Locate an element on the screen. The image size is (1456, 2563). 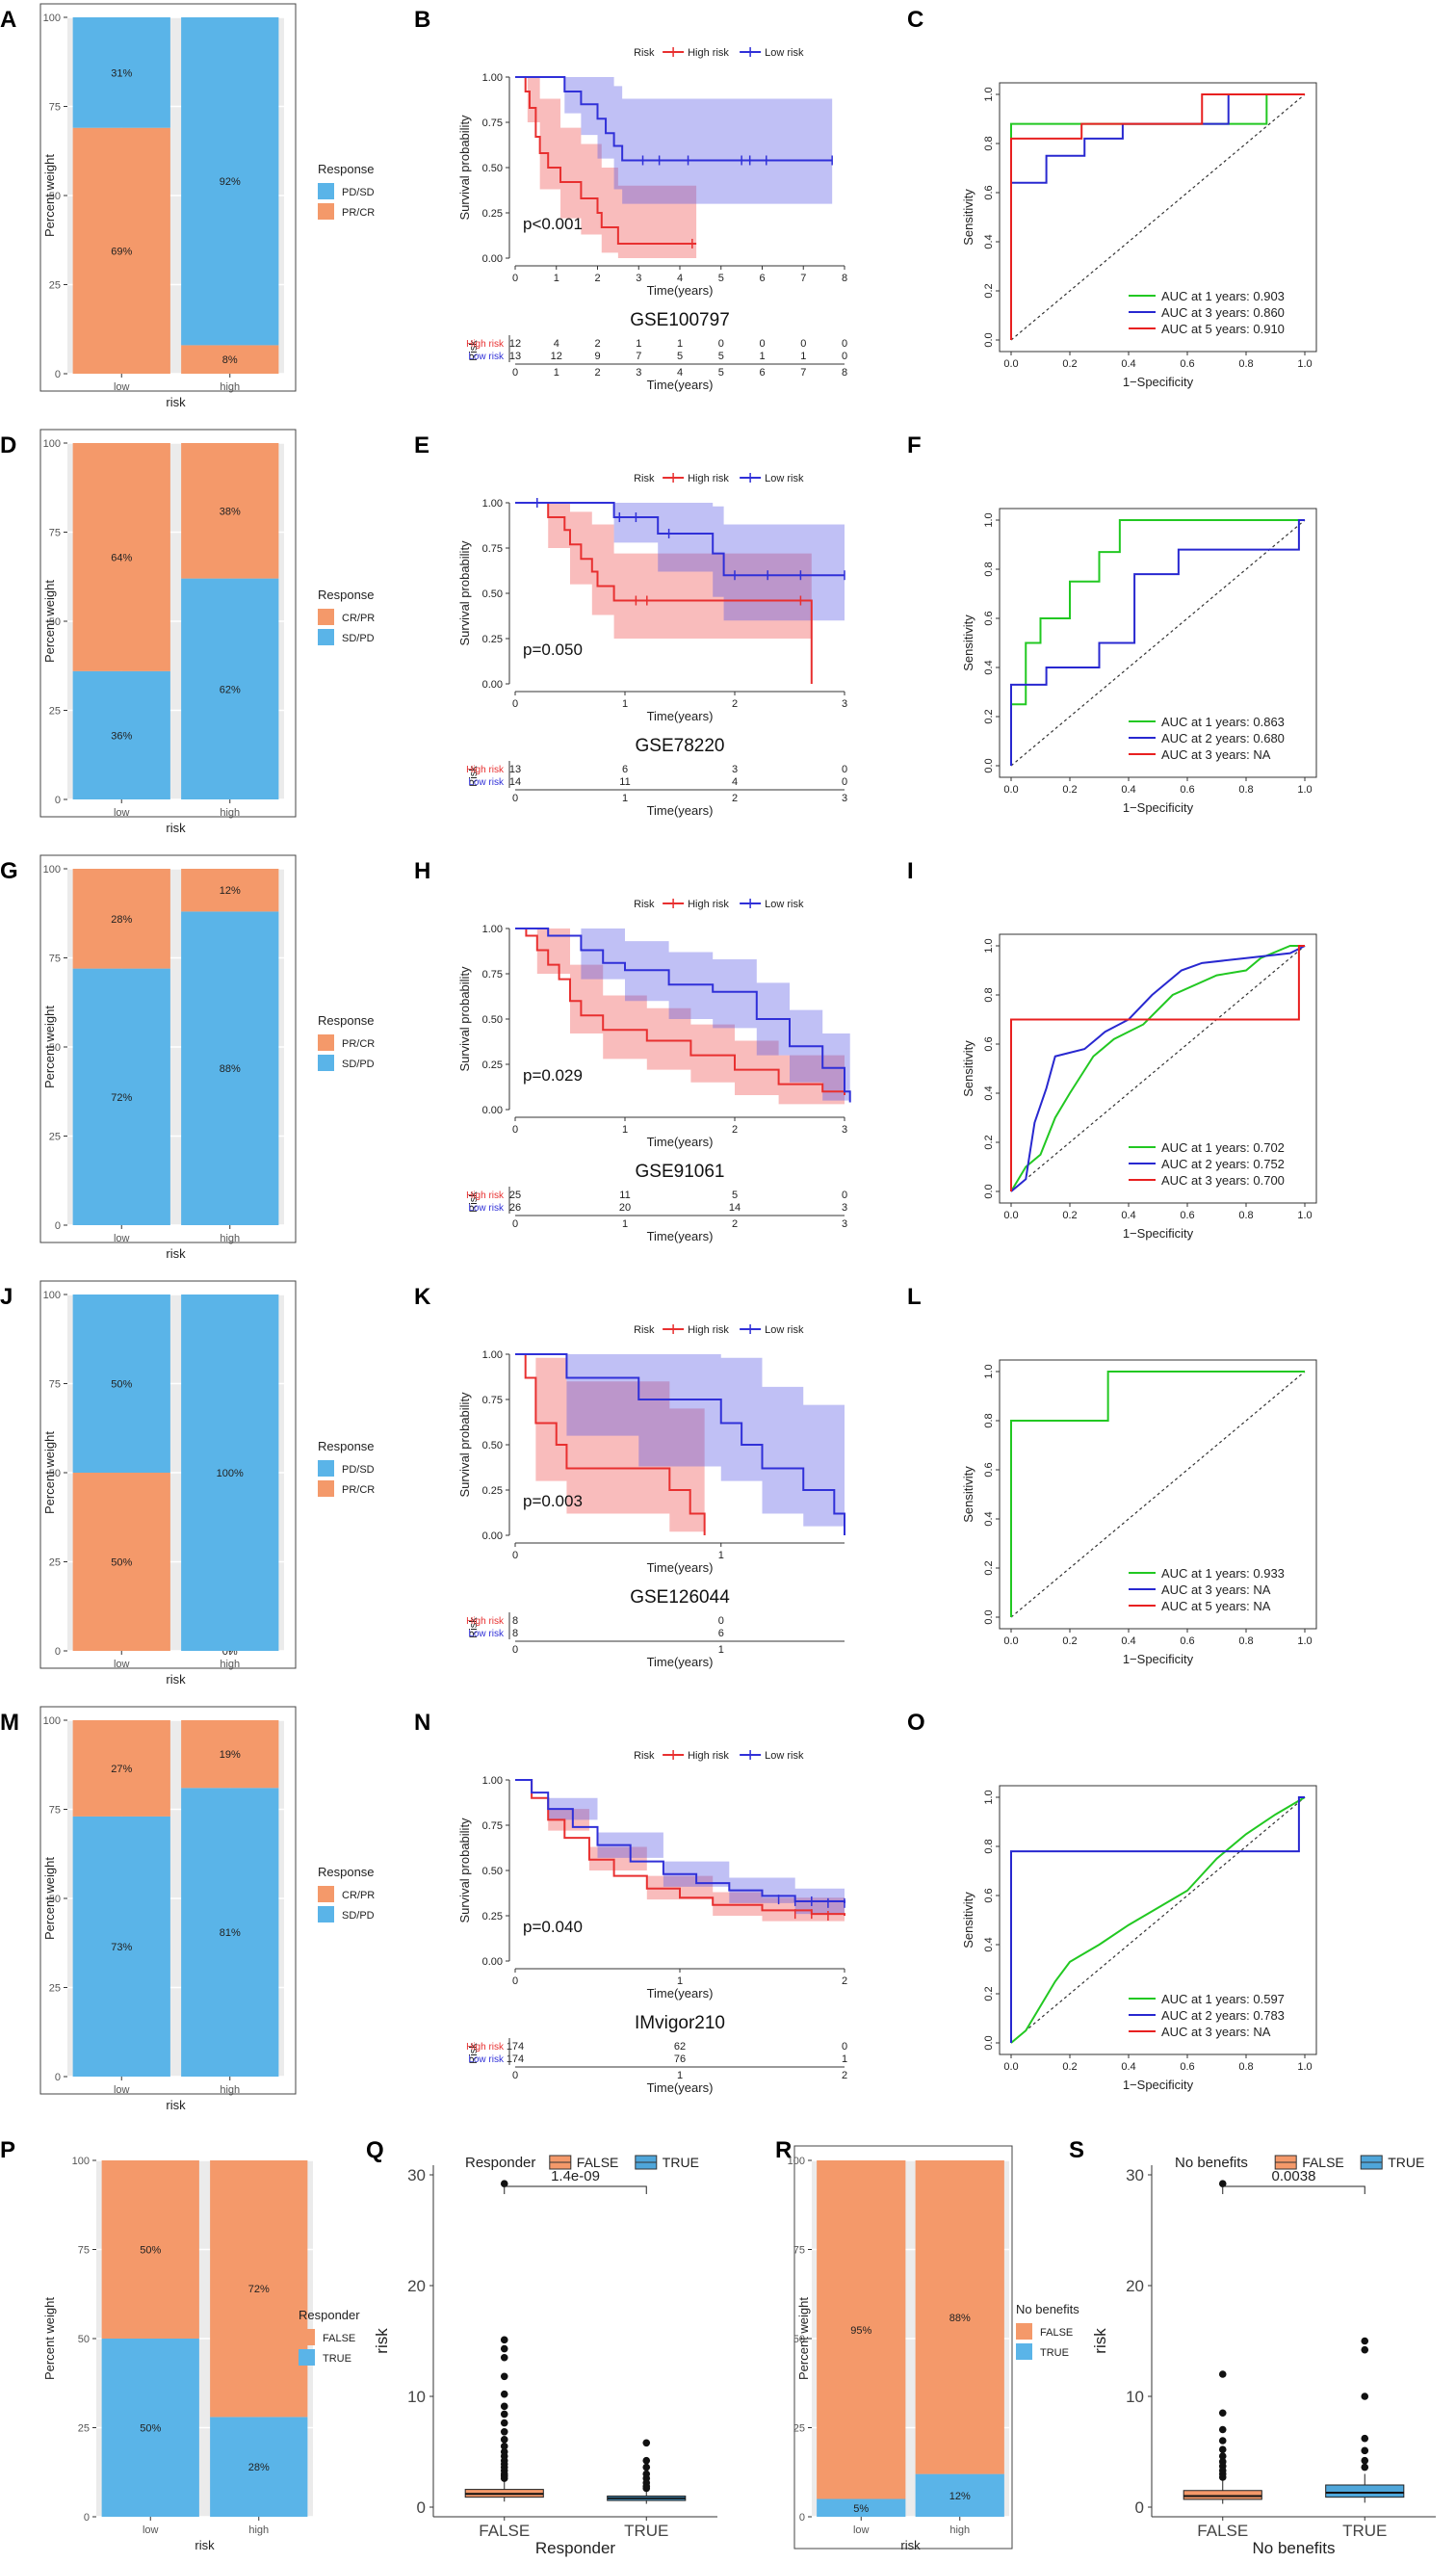
y-tick-label: 0.4 is located at coordinates (989, 1519).